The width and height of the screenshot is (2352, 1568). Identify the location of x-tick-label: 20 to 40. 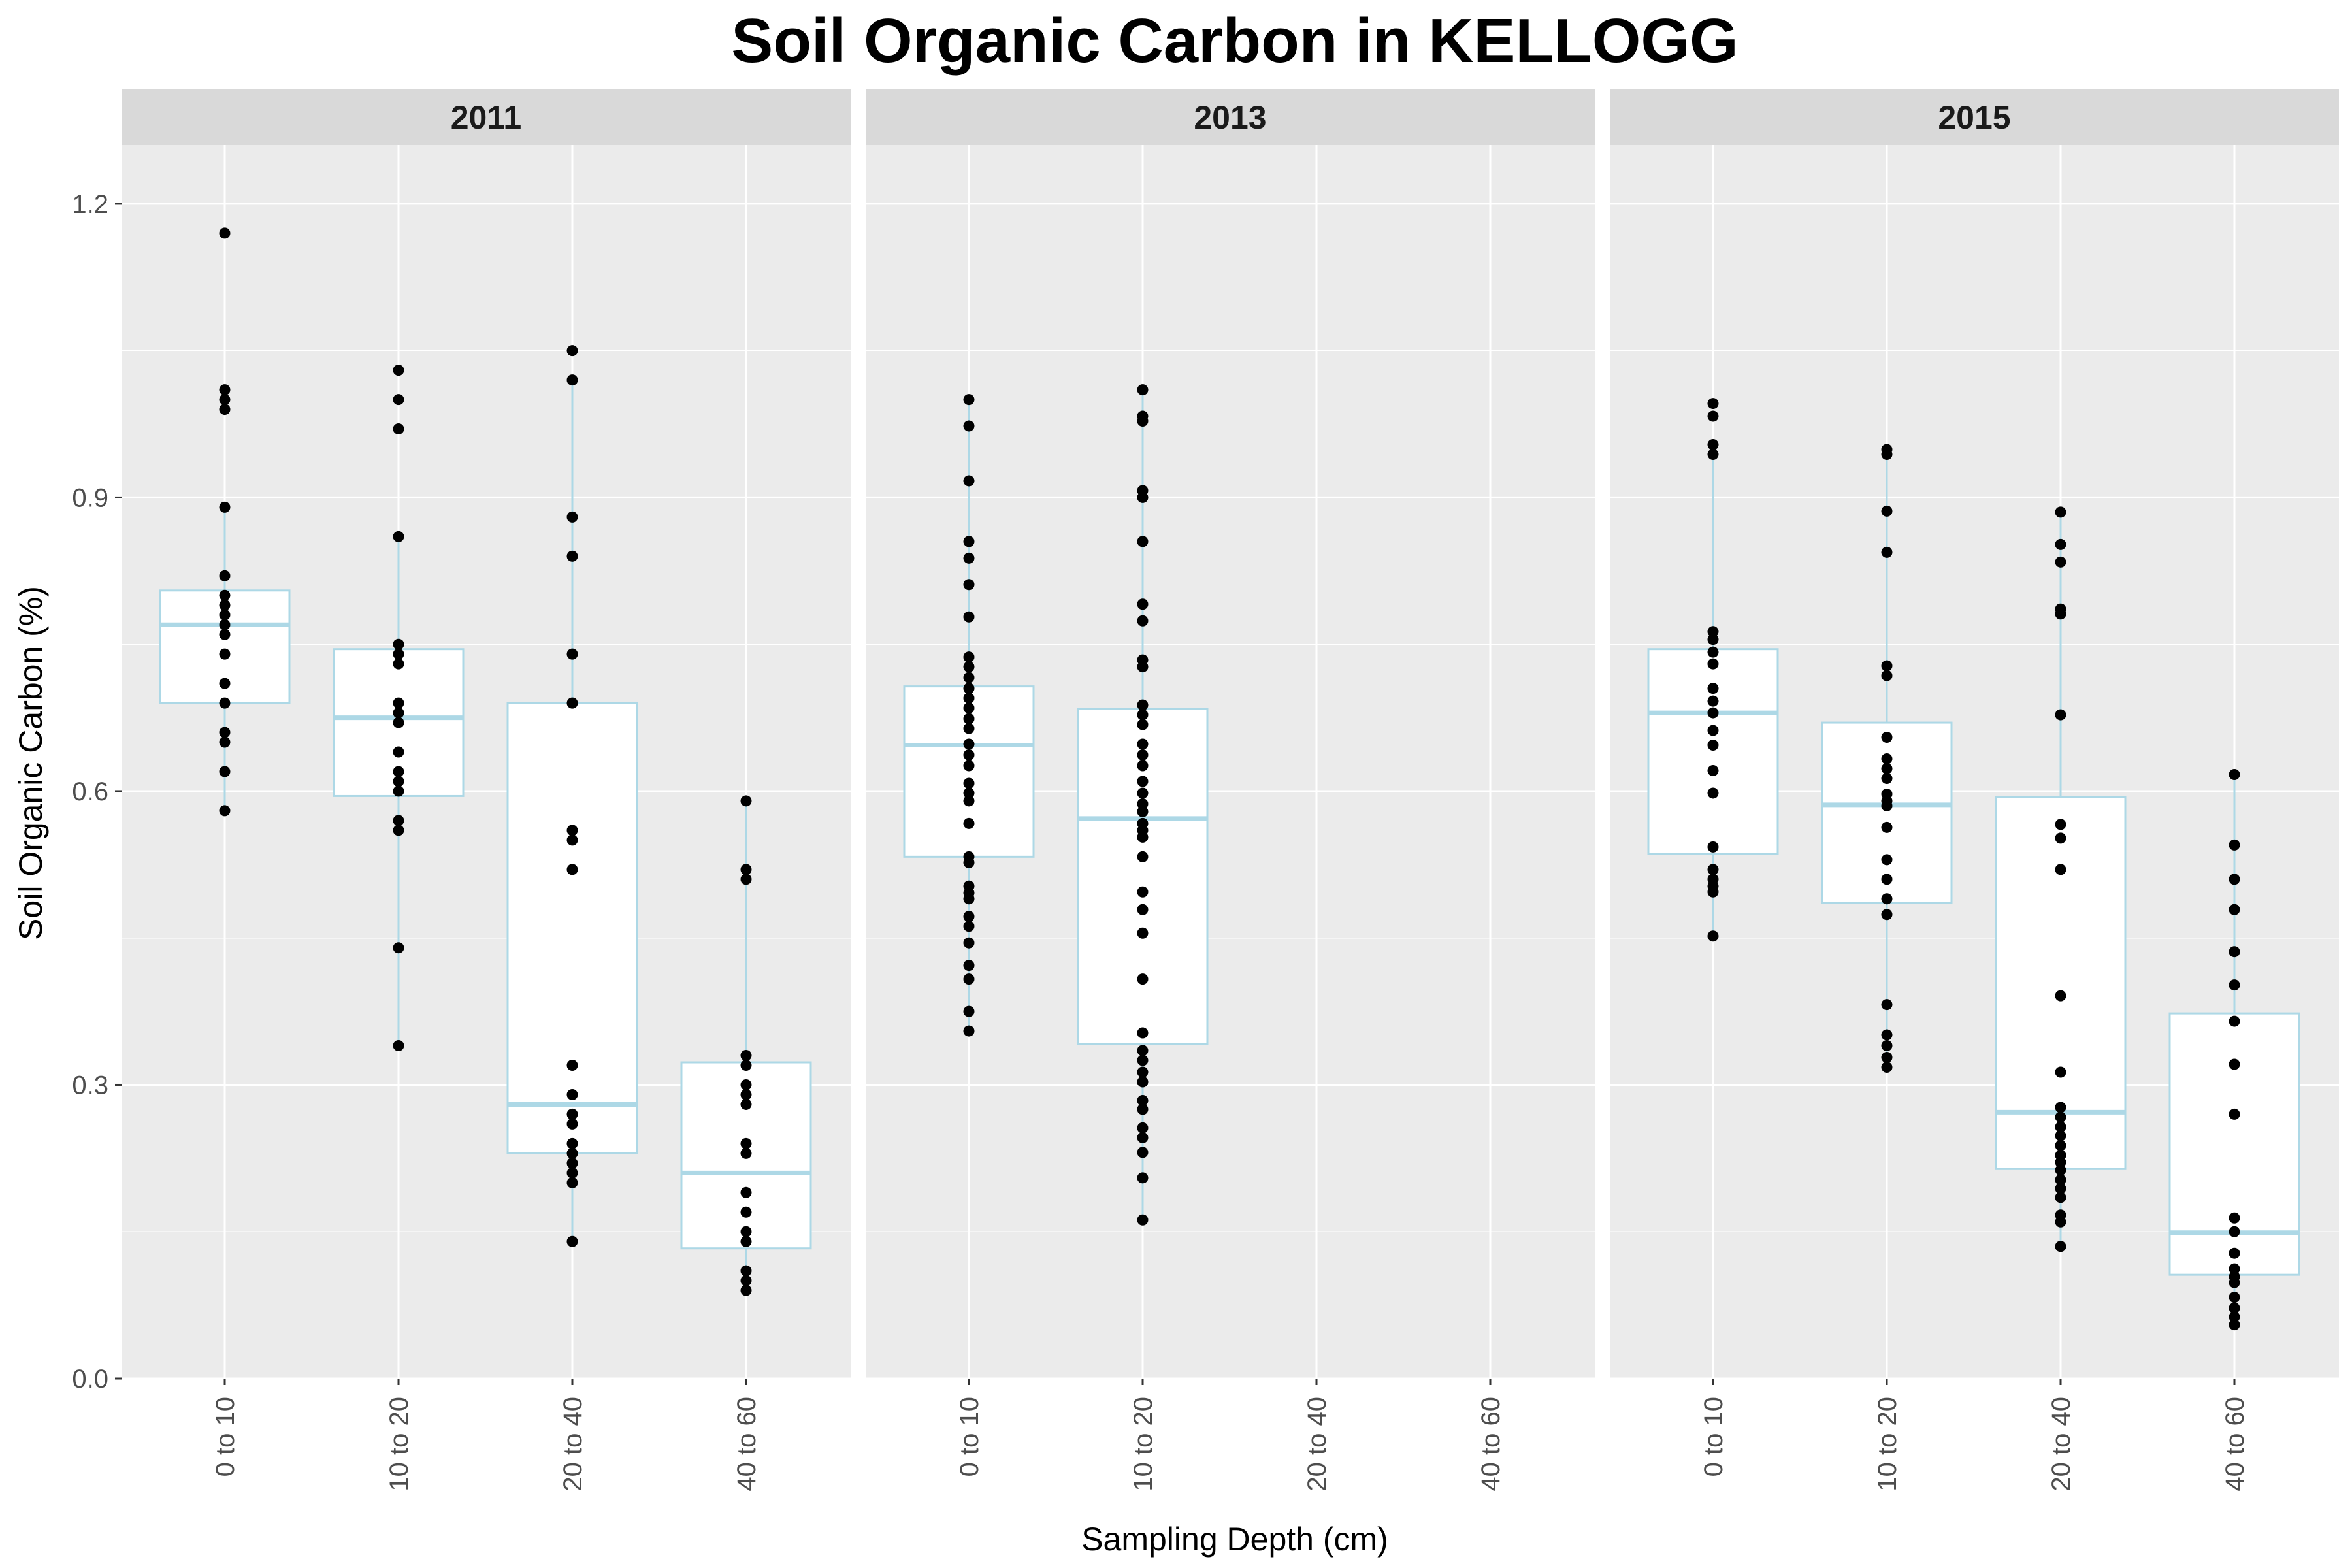
(1317, 1444).